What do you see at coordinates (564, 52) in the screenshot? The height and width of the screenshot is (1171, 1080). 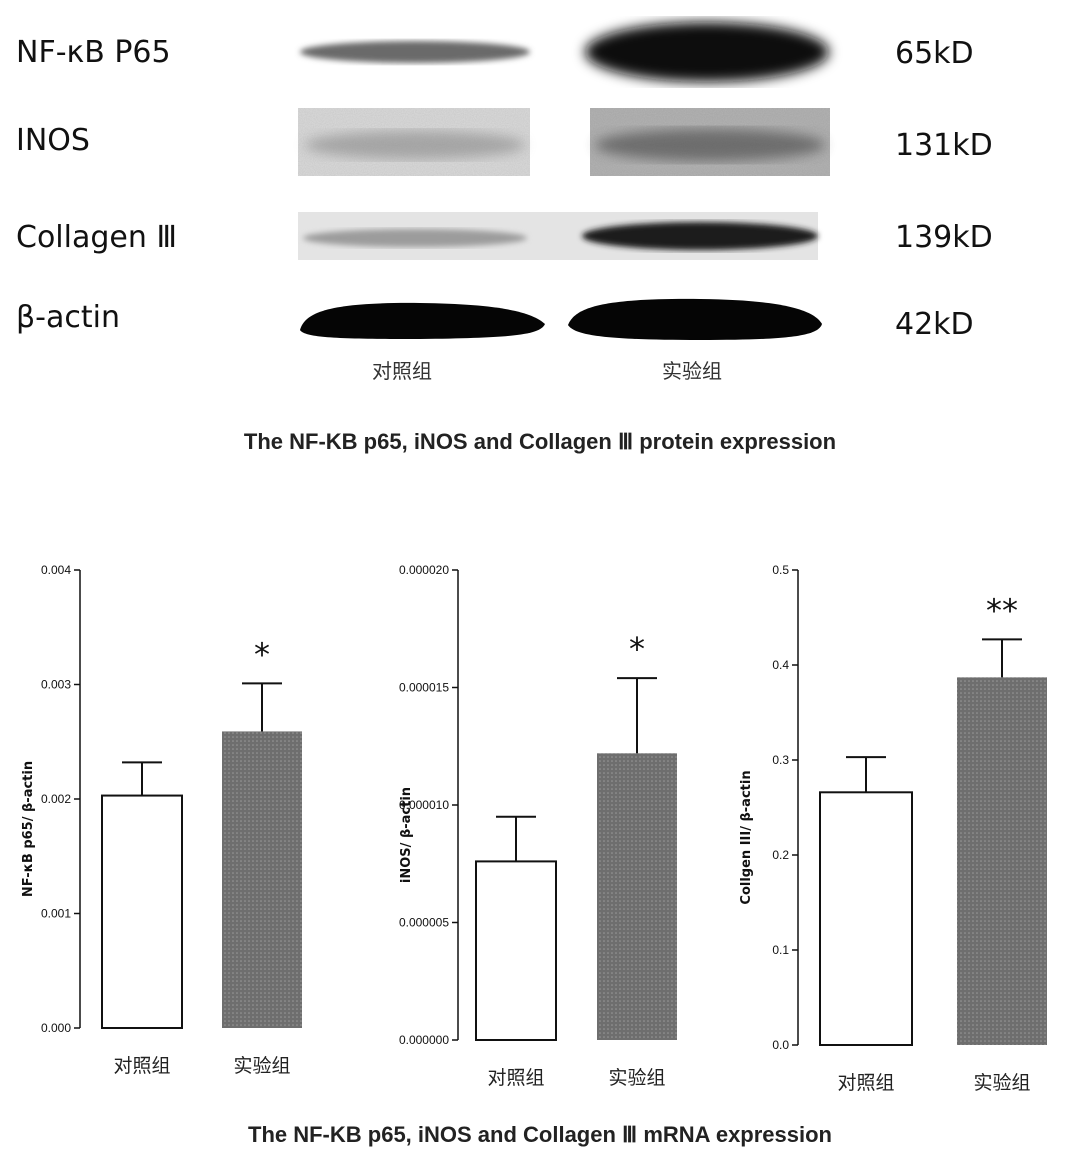 I see `blot-row-nfkb` at bounding box center [564, 52].